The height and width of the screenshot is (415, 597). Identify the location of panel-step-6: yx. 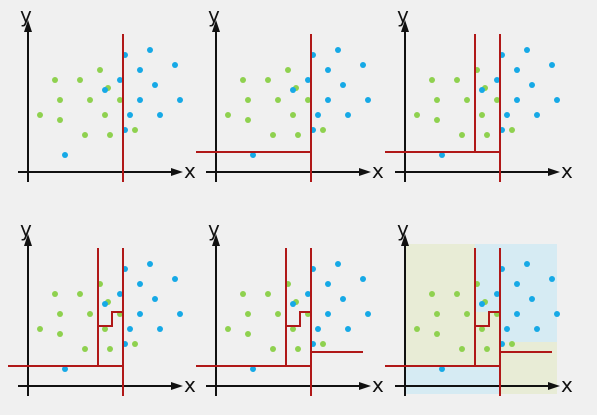
(479, 307).